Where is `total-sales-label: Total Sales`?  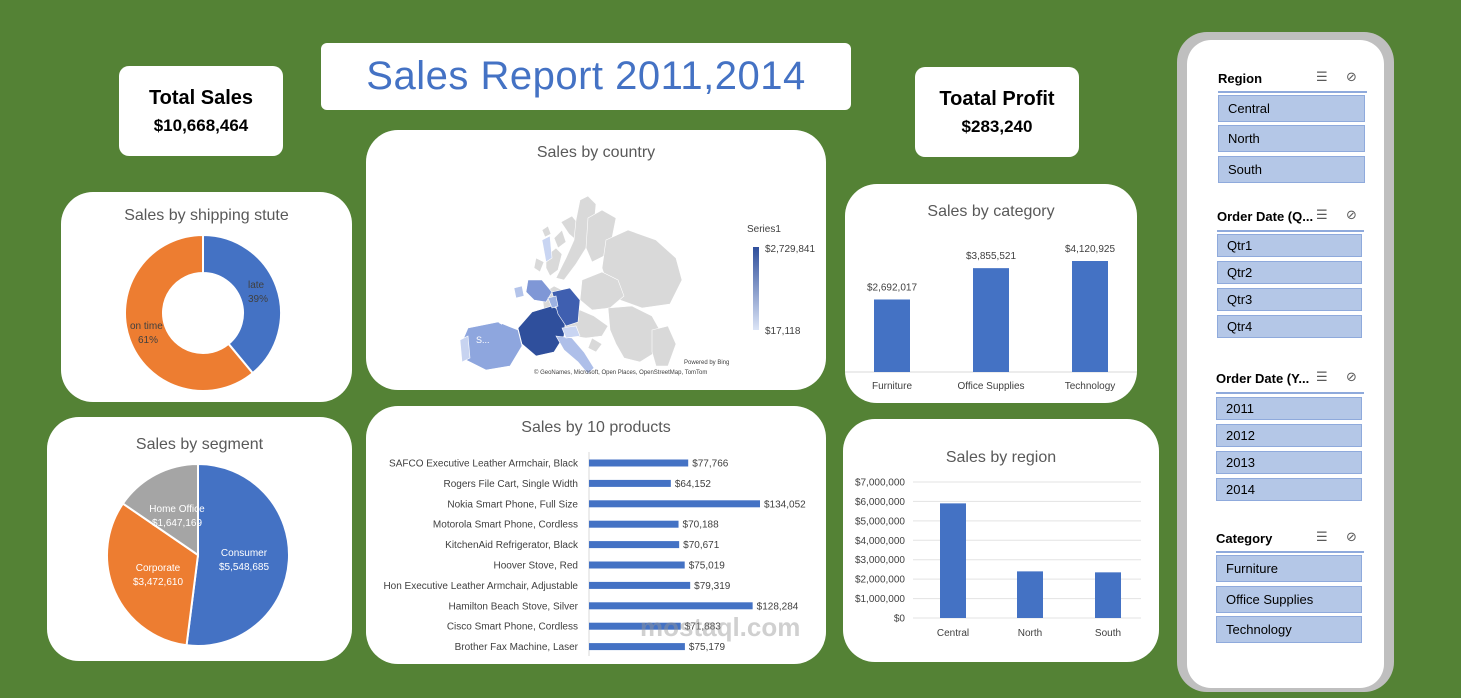 total-sales-label: Total Sales is located at coordinates (201, 97).